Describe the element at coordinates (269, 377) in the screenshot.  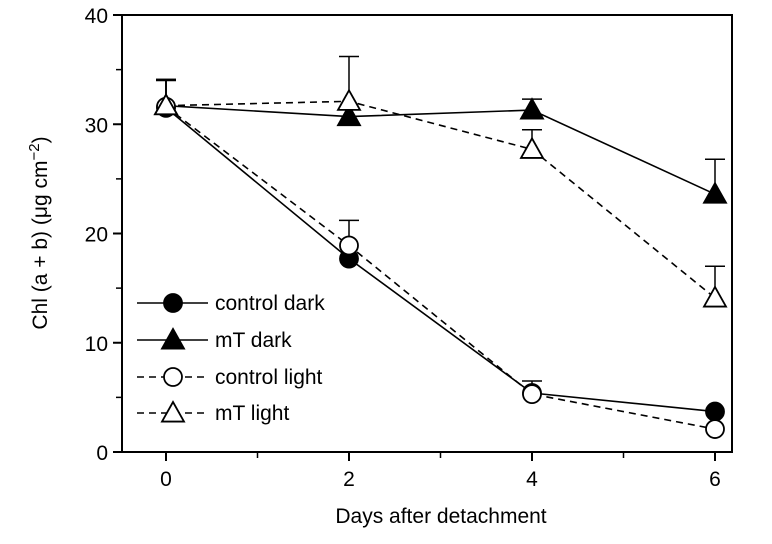
I see `legend-label-control-light: control light` at that location.